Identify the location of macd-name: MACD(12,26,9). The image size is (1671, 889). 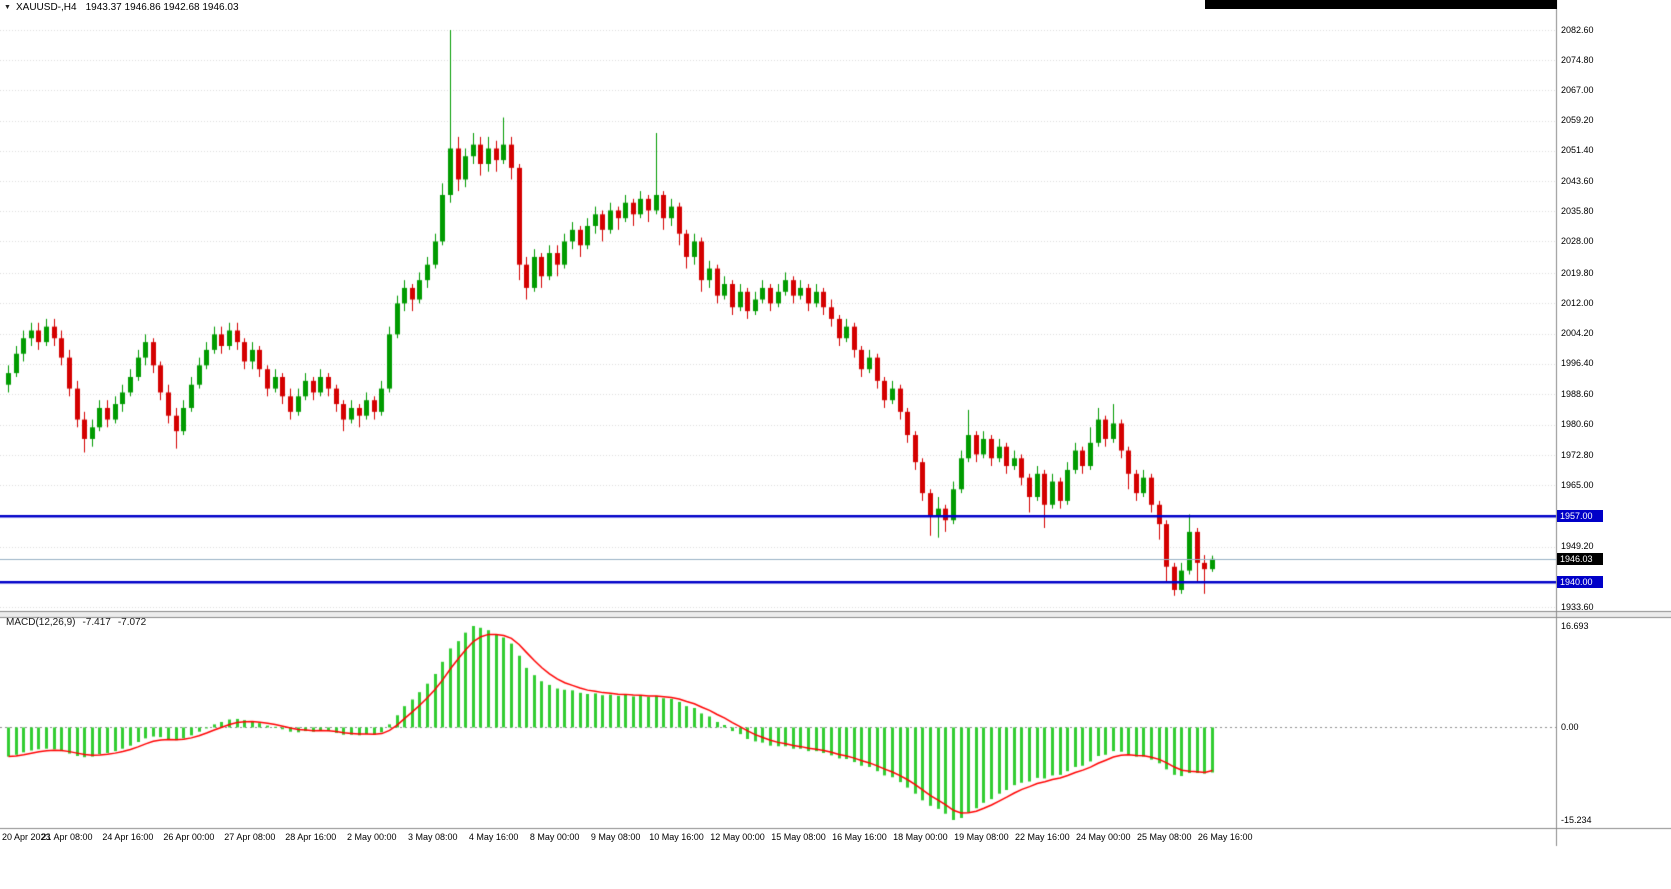
(41, 622).